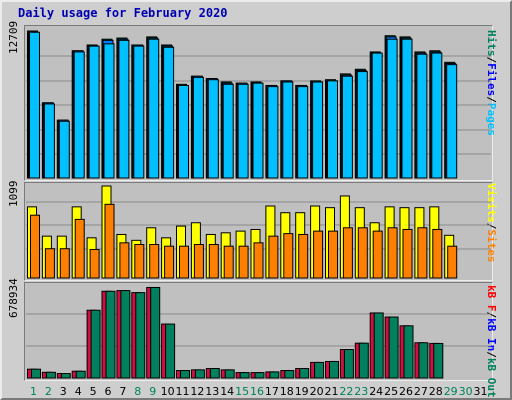 The width and height of the screenshot is (512, 400). Describe the element at coordinates (332, 391) in the screenshot. I see `x-label-day-21: 21` at that location.